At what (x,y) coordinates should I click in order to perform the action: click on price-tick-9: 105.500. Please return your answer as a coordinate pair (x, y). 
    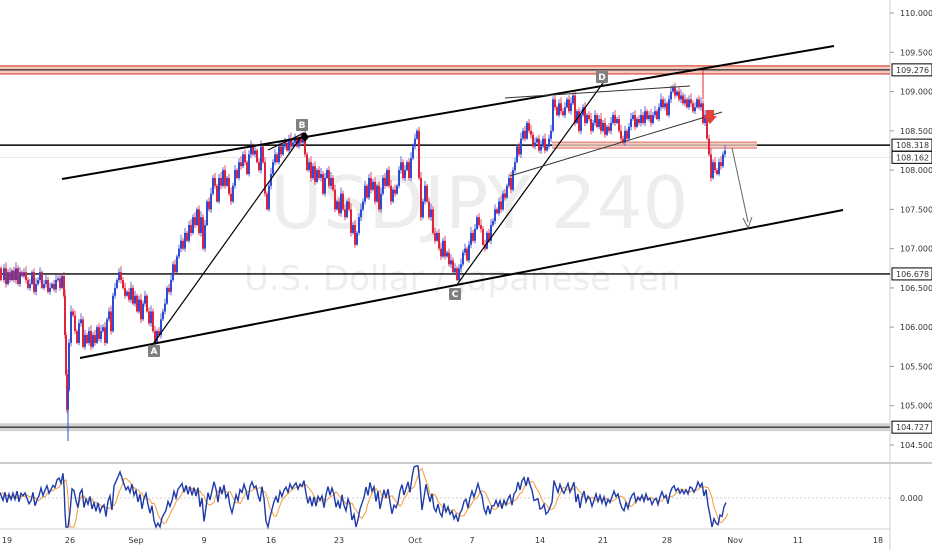
    Looking at the image, I should click on (916, 366).